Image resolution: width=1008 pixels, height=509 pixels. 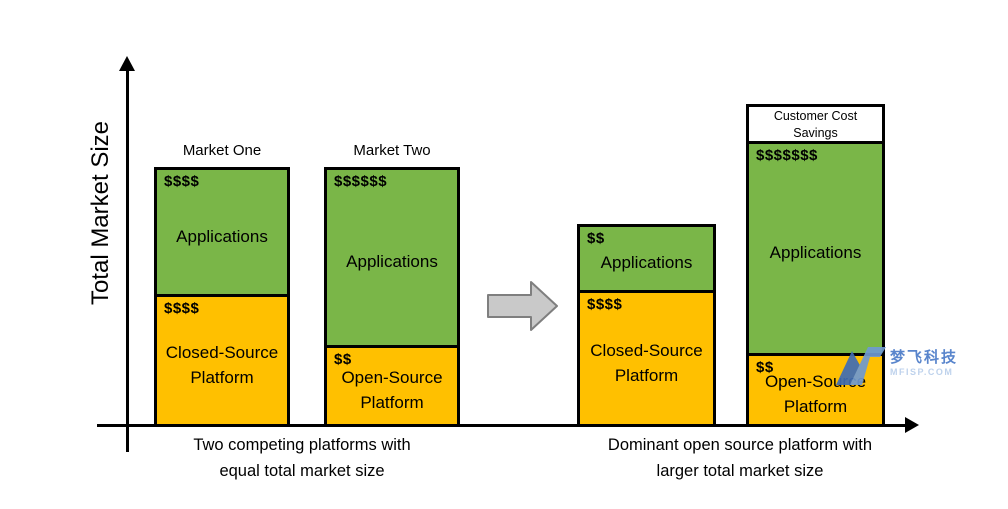 I want to click on caption-right-line1: Dominant open source platform with, so click(x=740, y=445).